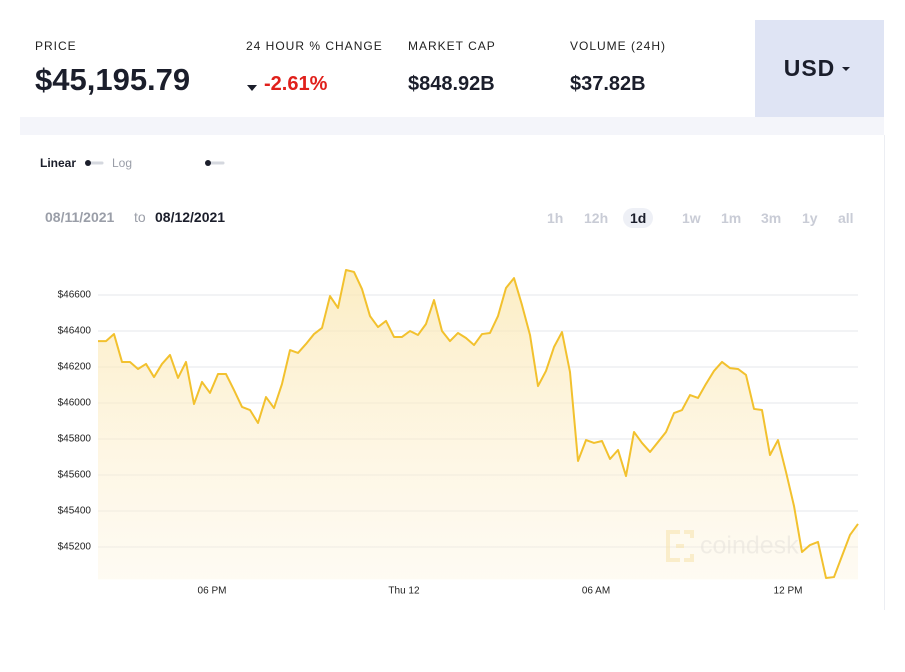 Image resolution: width=905 pixels, height=672 pixels. What do you see at coordinates (638, 218) in the screenshot?
I see `range-button: 1d` at bounding box center [638, 218].